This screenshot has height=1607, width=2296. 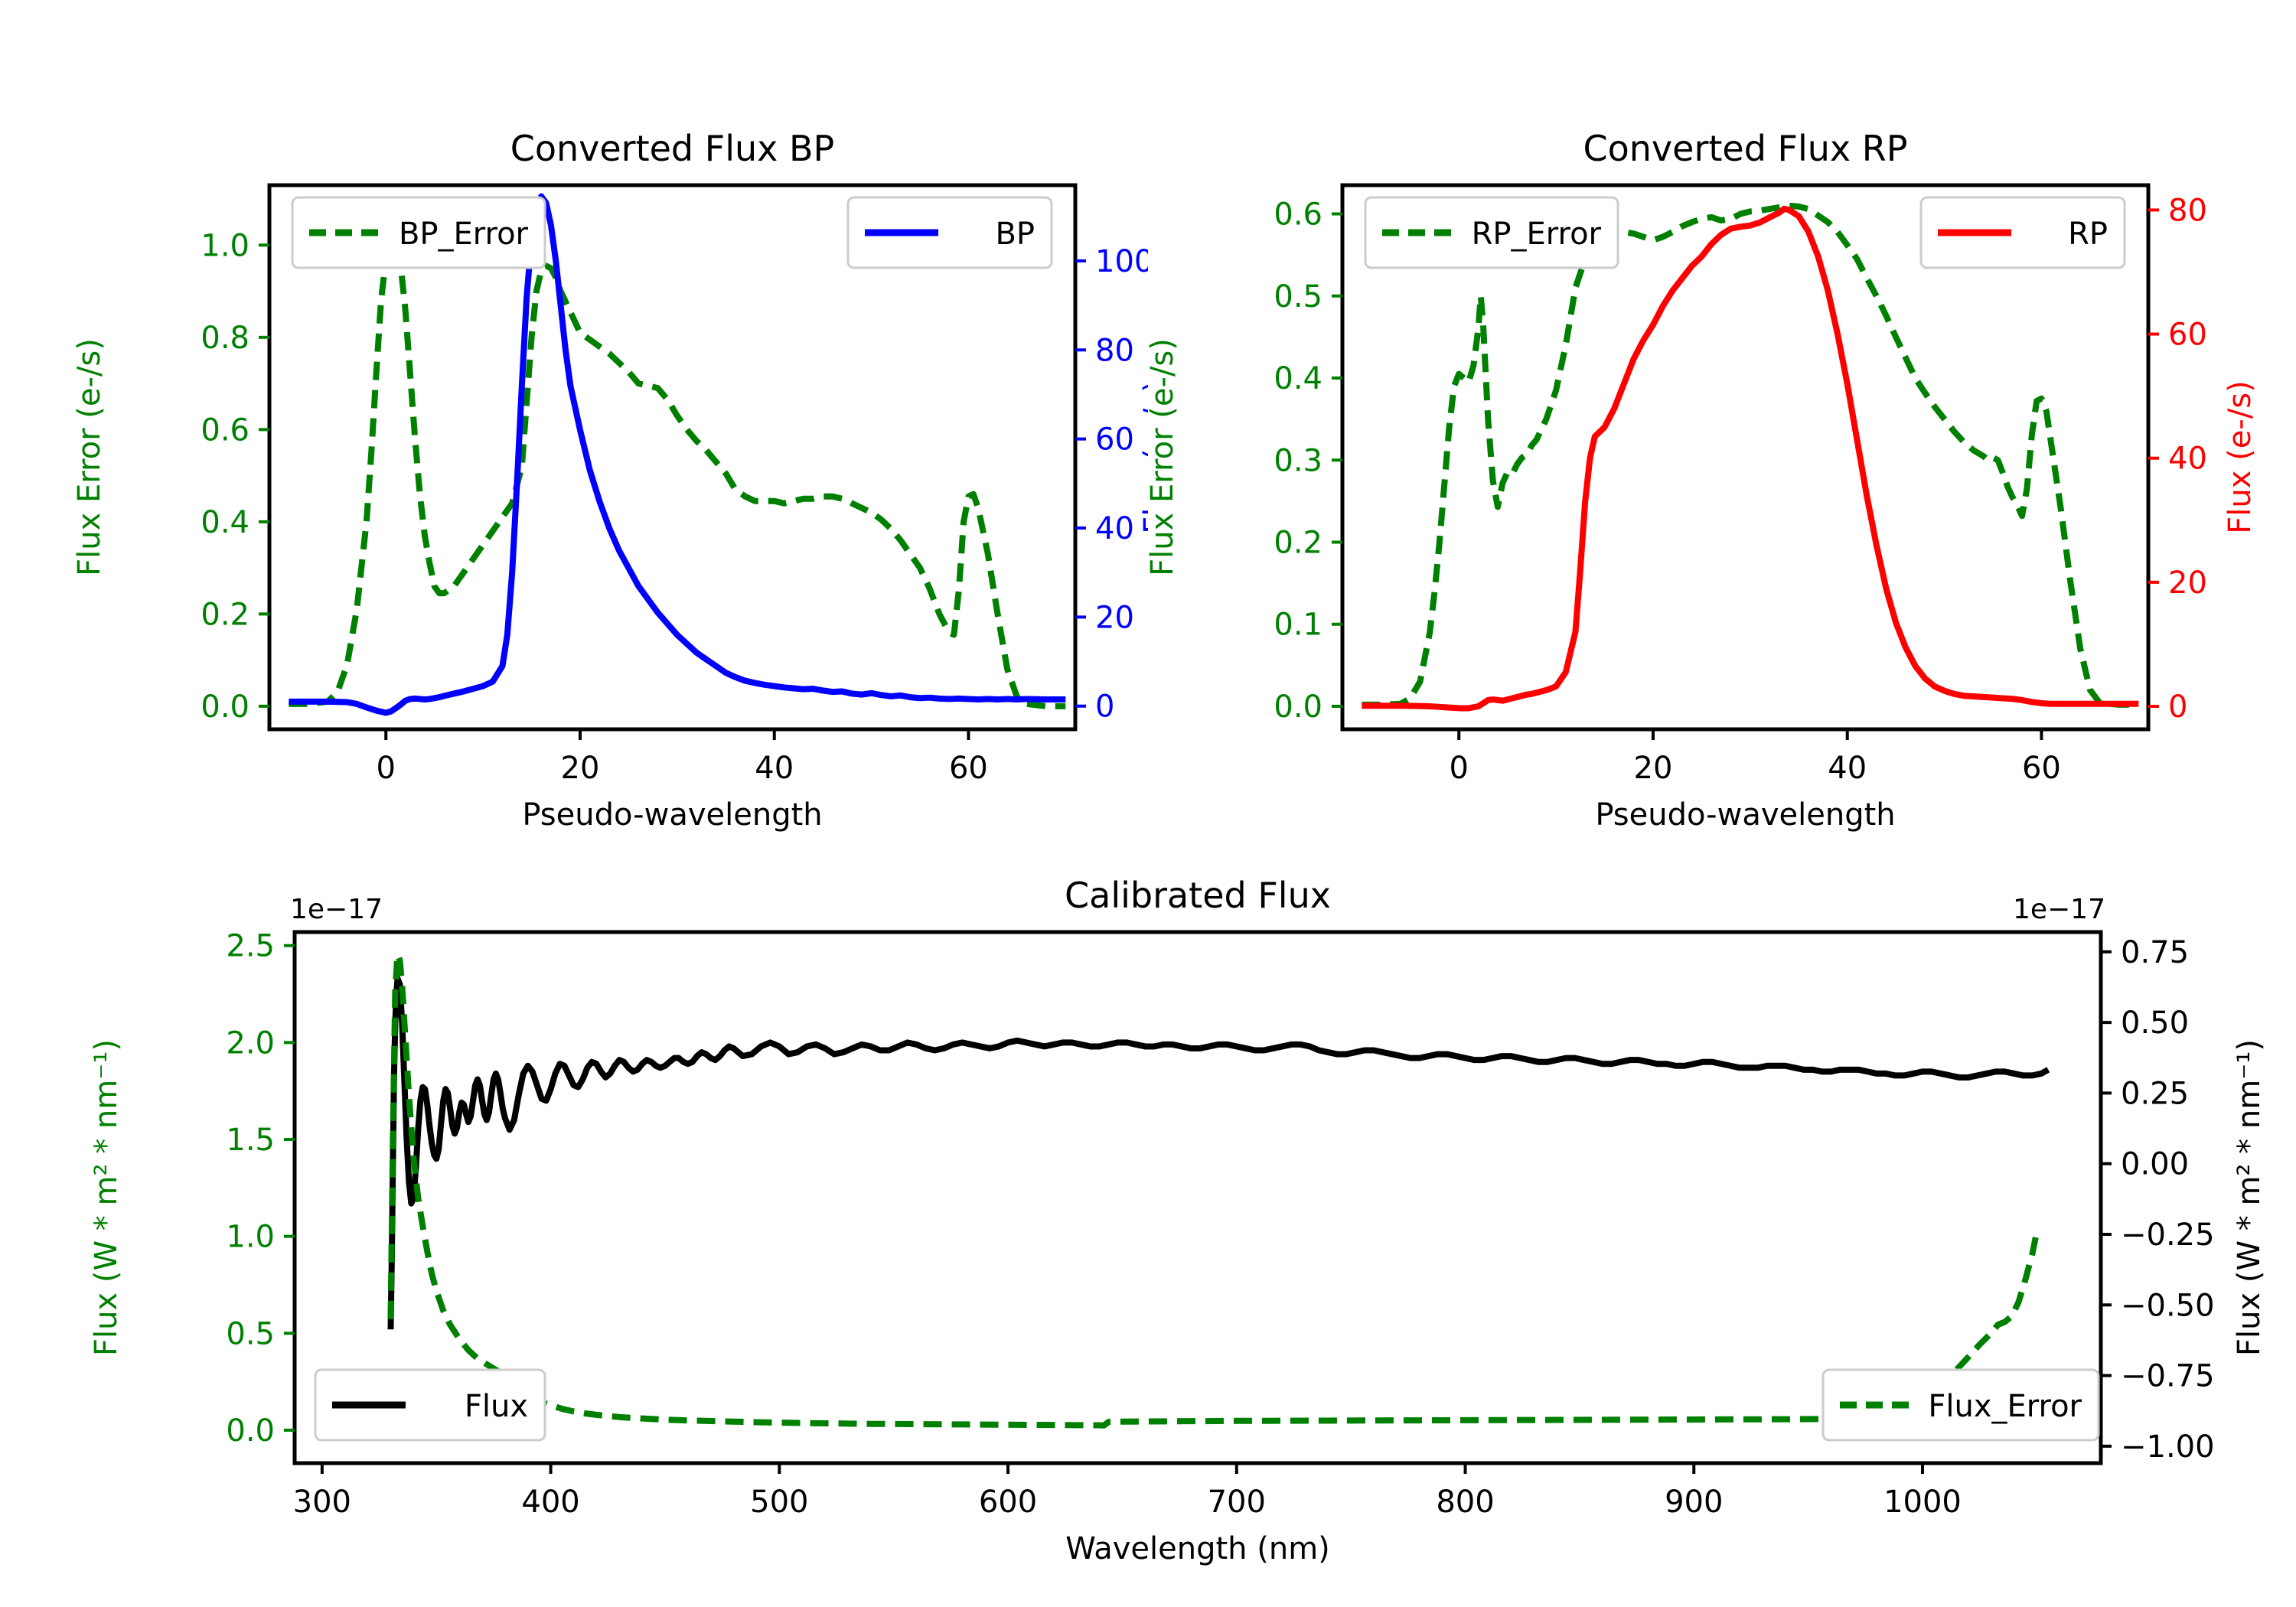 I want to click on left-y-tick-label: 2.0, so click(x=250, y=1043).